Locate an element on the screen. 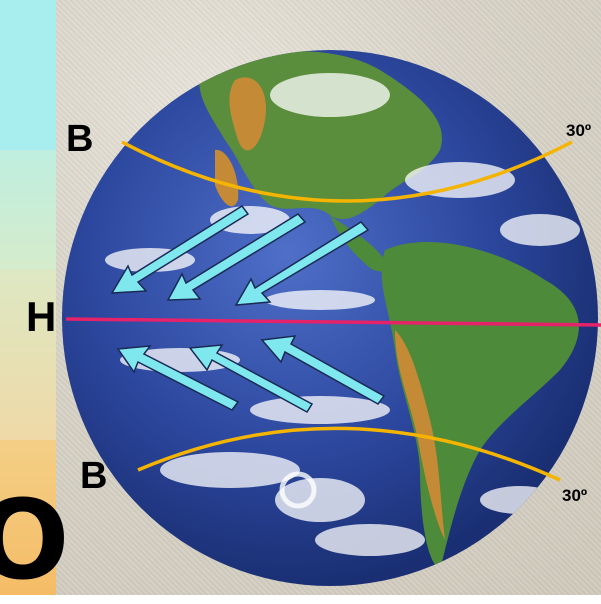 The width and height of the screenshot is (601, 604). north-america-desert is located at coordinates (247, 114).